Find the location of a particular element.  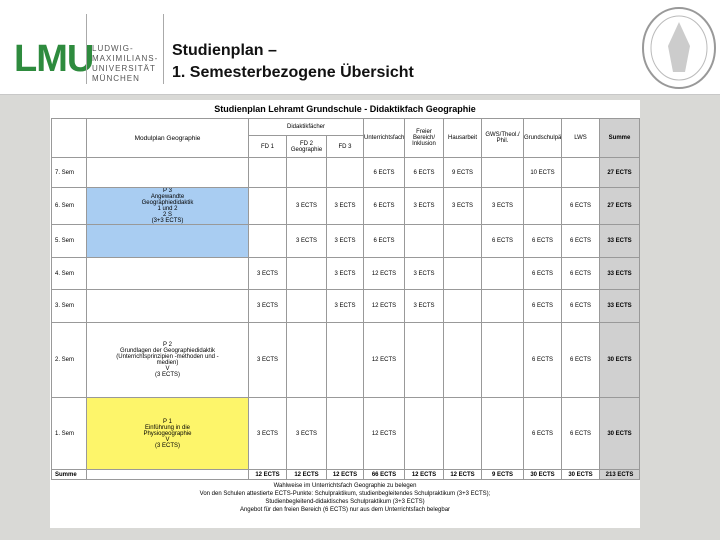

university-name: LUDWIG- MAXIMILIANS- UNIVERSITÄT MÜNCHEN is located at coordinates (125, 64).